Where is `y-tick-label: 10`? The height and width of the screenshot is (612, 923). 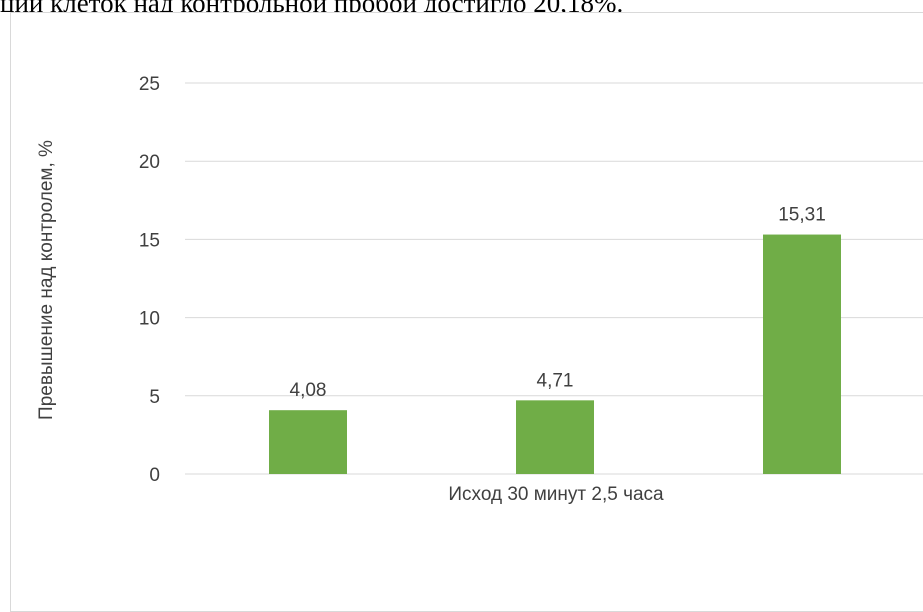 y-tick-label: 10 is located at coordinates (149, 319).